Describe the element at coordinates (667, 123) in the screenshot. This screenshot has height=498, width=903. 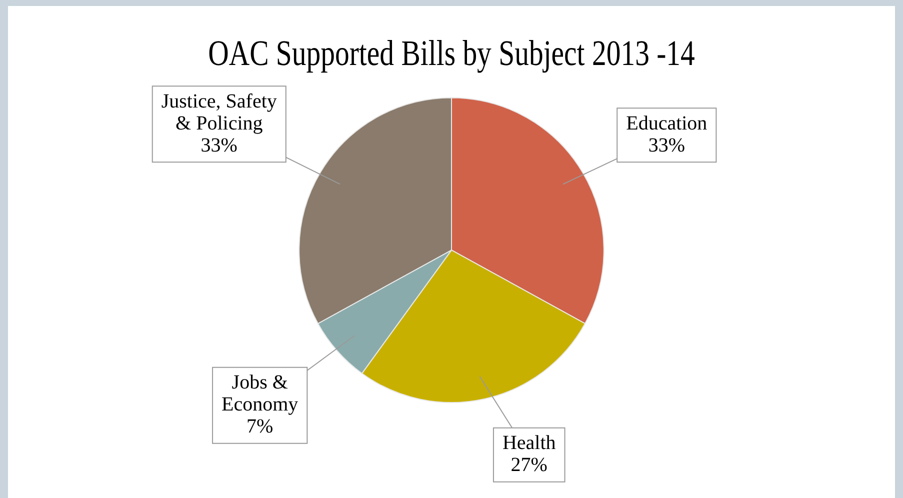
I see `slice-label: Education` at that location.